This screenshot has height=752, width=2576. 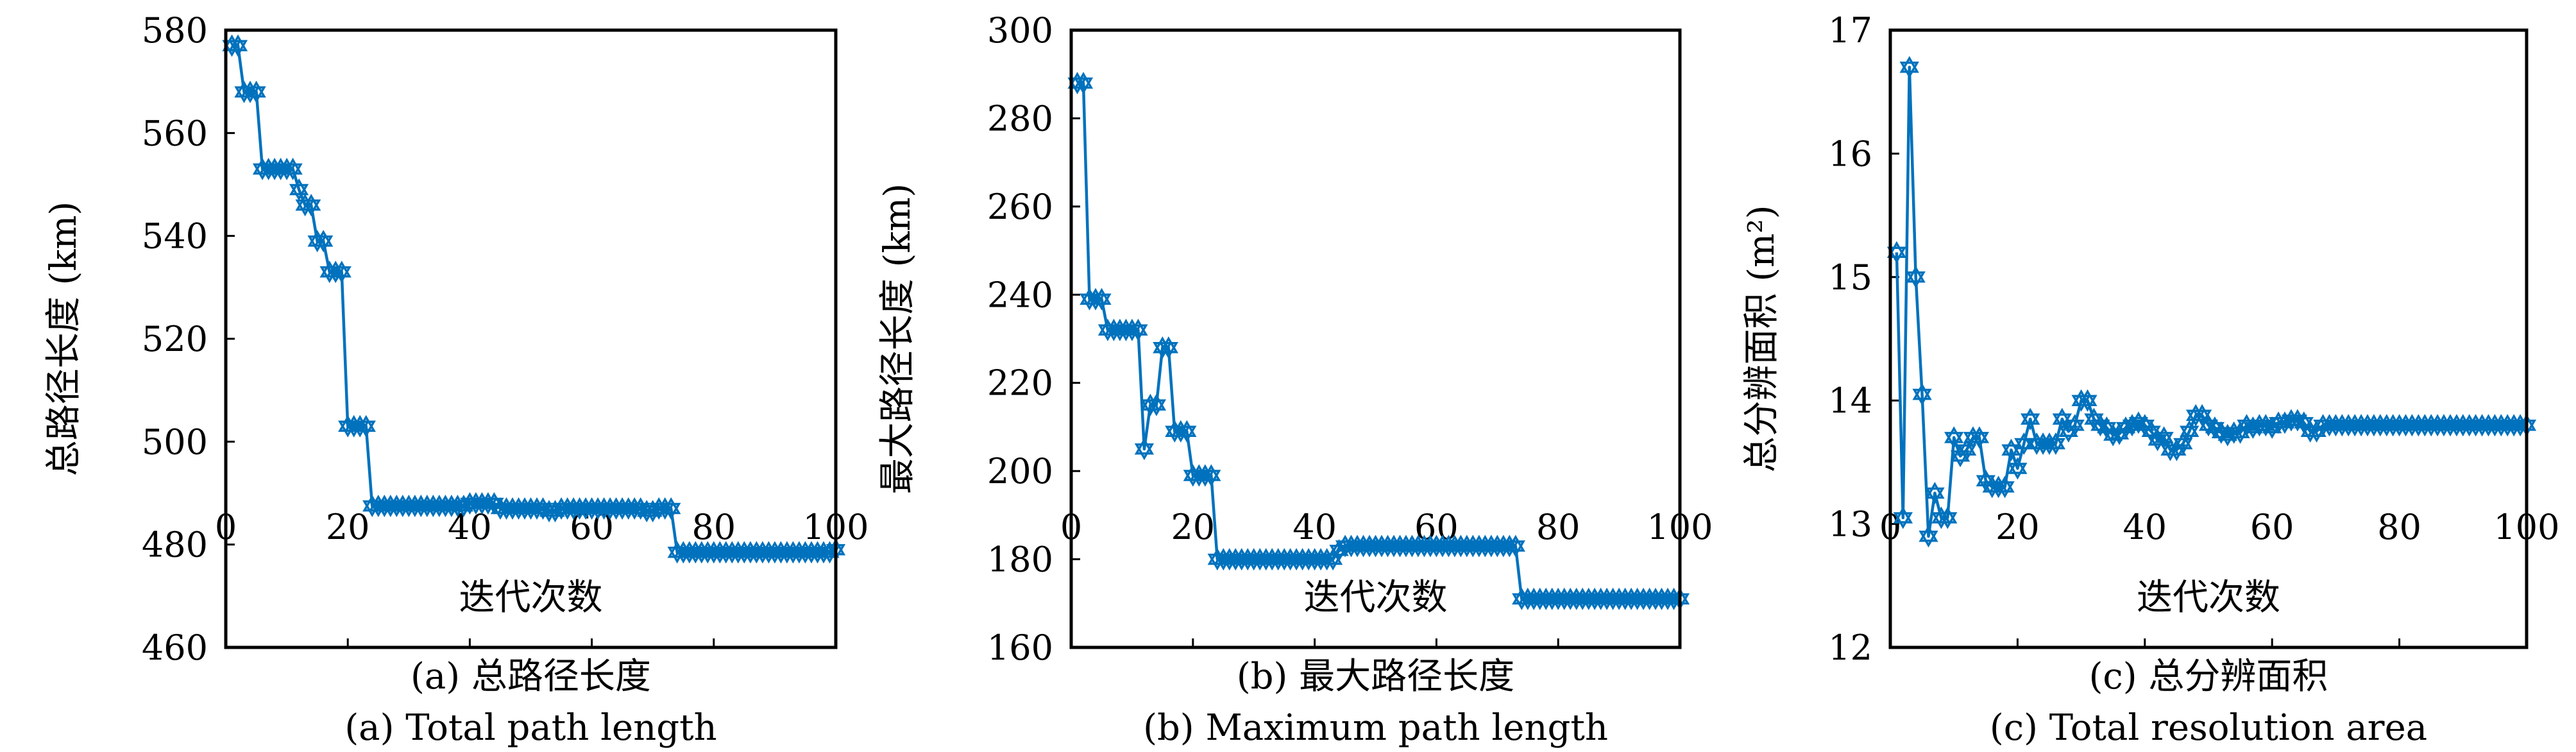 What do you see at coordinates (530, 728) in the screenshot?
I see `caption-english: (a) Total path length` at bounding box center [530, 728].